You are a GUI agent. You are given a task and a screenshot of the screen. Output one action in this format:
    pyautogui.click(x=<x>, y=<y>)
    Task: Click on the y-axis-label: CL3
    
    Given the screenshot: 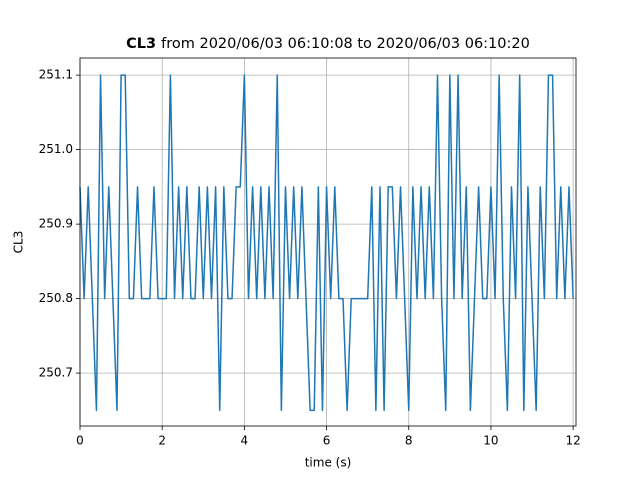 What is the action you would take?
    pyautogui.click(x=19, y=242)
    